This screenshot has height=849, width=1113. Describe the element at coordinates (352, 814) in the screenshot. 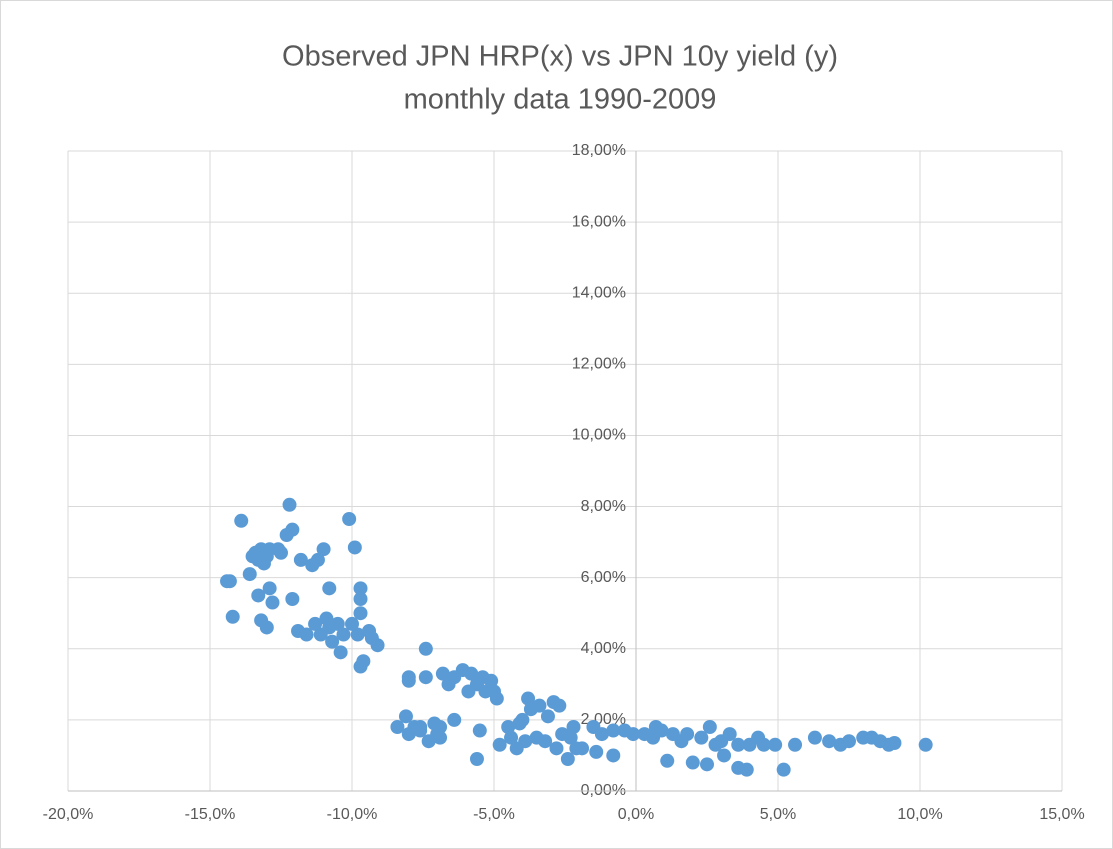

I see `x-tick-label: -10,0%` at that location.